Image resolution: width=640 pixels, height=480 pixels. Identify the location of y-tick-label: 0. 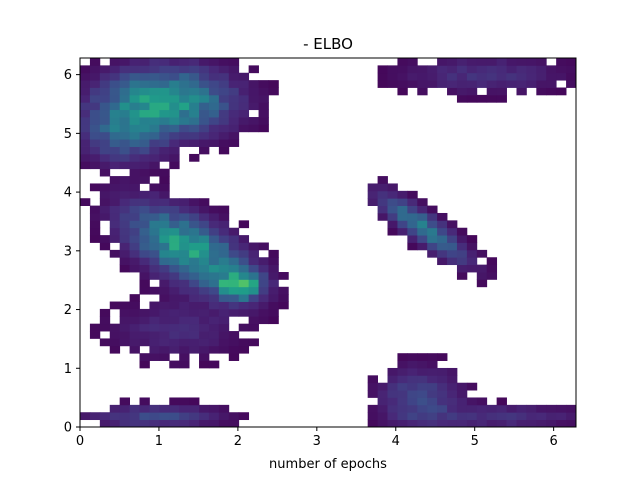
(68, 428).